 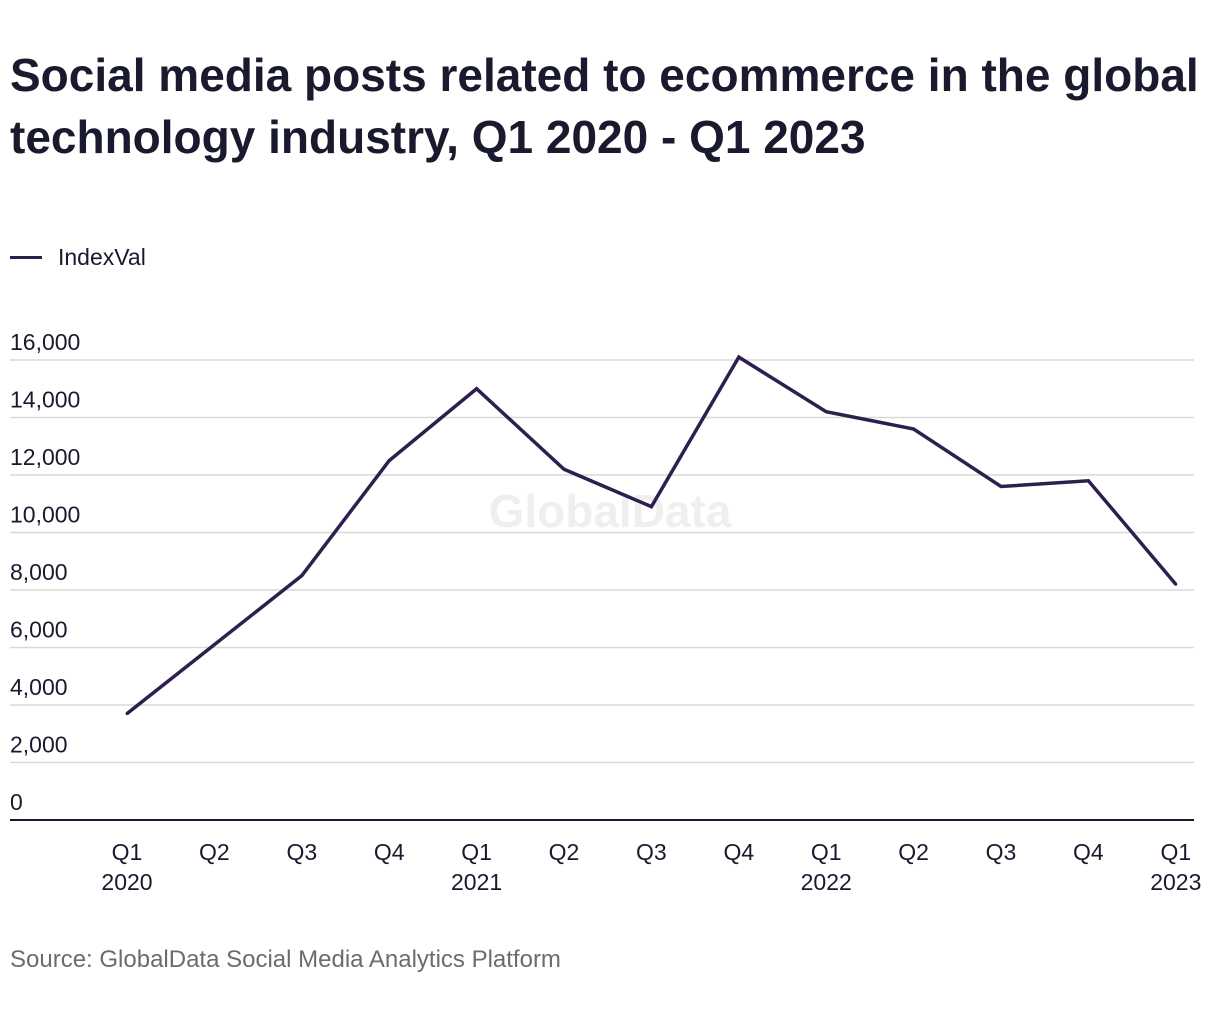 What do you see at coordinates (476, 882) in the screenshot?
I see `x-tick-year-label: 2021` at bounding box center [476, 882].